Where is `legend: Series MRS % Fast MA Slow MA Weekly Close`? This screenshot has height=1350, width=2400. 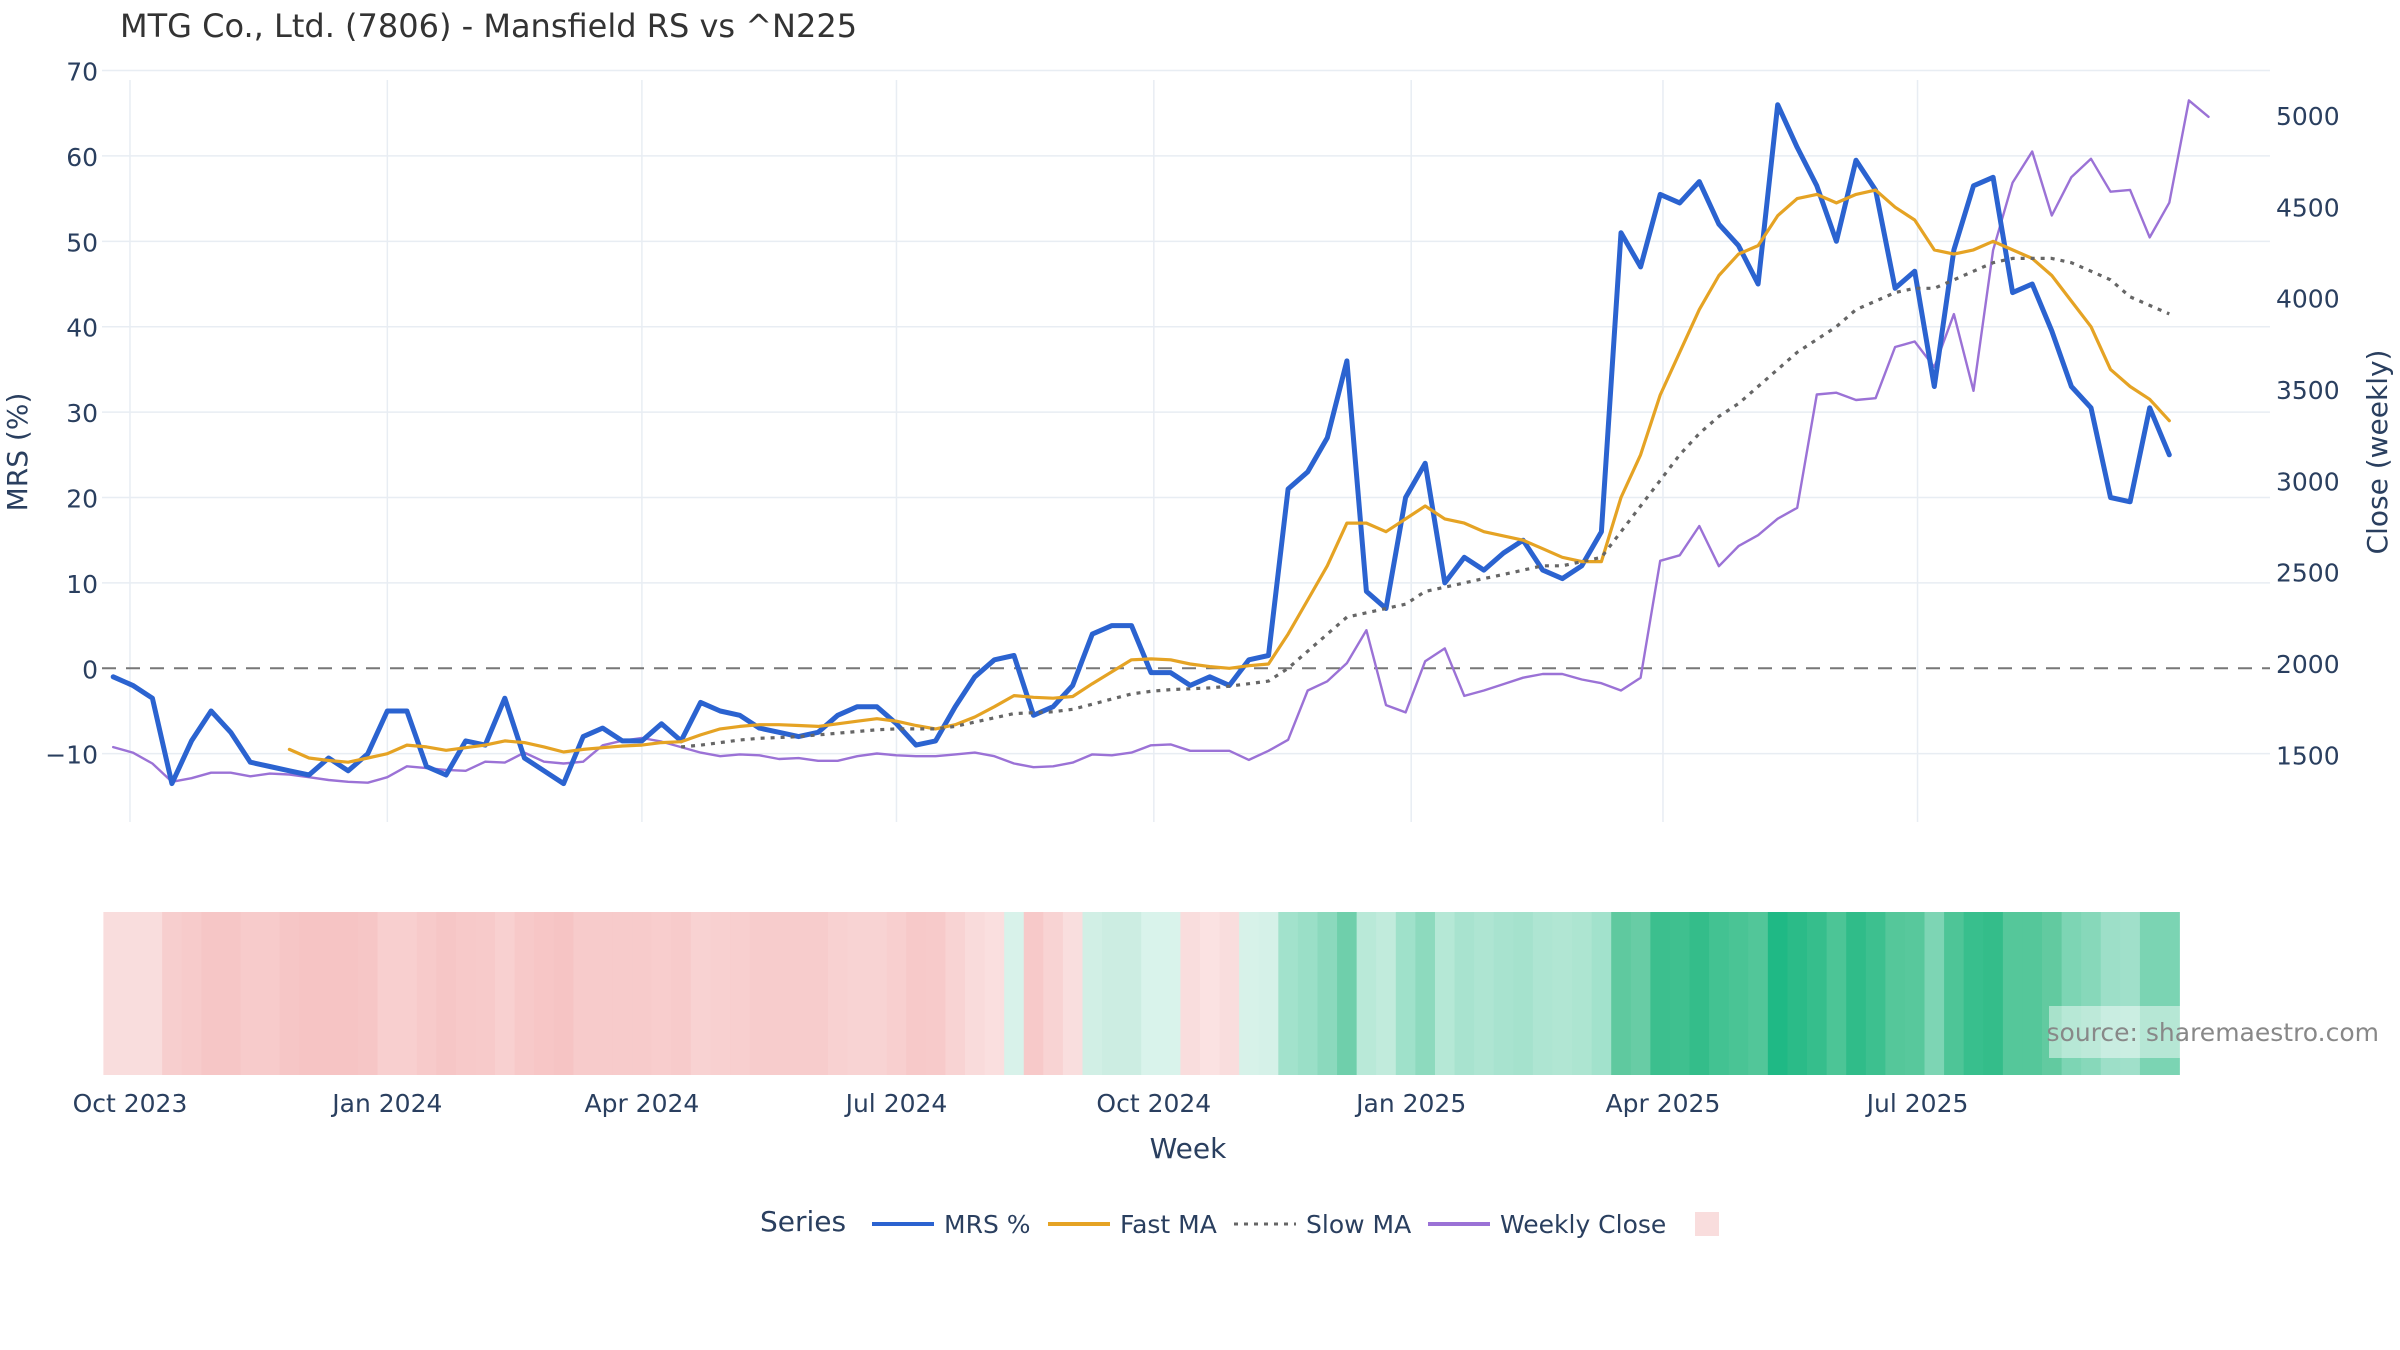 legend: Series MRS % Fast MA Slow MA Weekly Close is located at coordinates (1239, 1222).